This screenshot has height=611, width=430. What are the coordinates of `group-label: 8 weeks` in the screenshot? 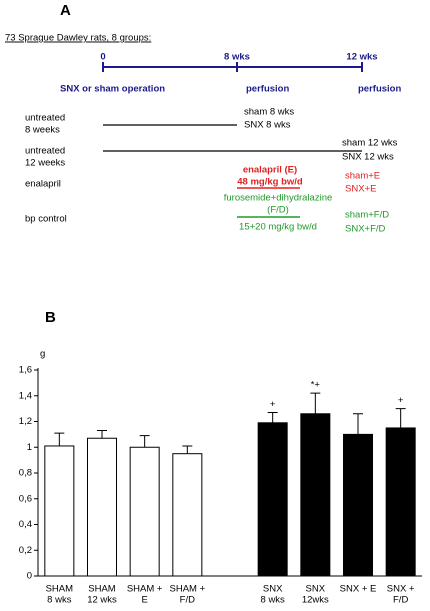 It's located at (42, 130).